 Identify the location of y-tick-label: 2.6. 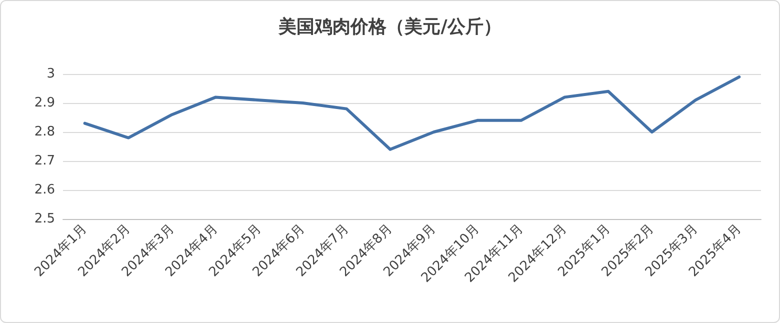
(44, 190).